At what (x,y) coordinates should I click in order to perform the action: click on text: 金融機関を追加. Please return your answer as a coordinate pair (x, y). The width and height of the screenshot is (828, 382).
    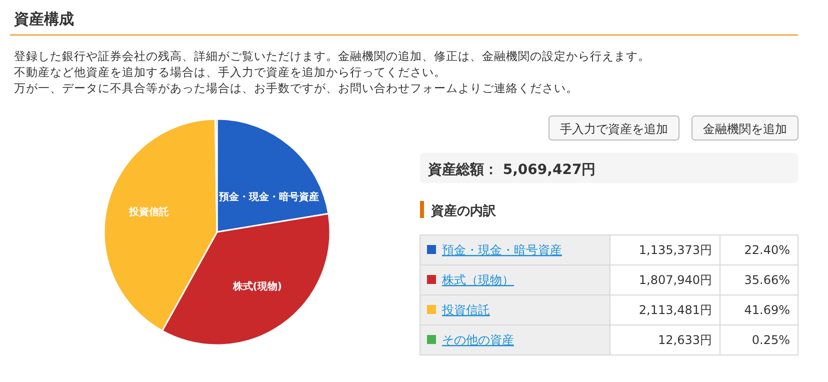
    Looking at the image, I should click on (745, 129).